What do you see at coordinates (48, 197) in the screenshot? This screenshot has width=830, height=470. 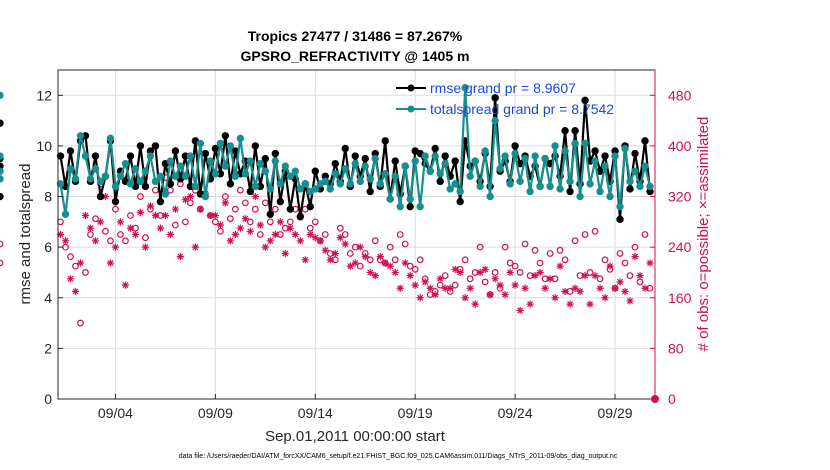 I see `y-tick-label: 8` at bounding box center [48, 197].